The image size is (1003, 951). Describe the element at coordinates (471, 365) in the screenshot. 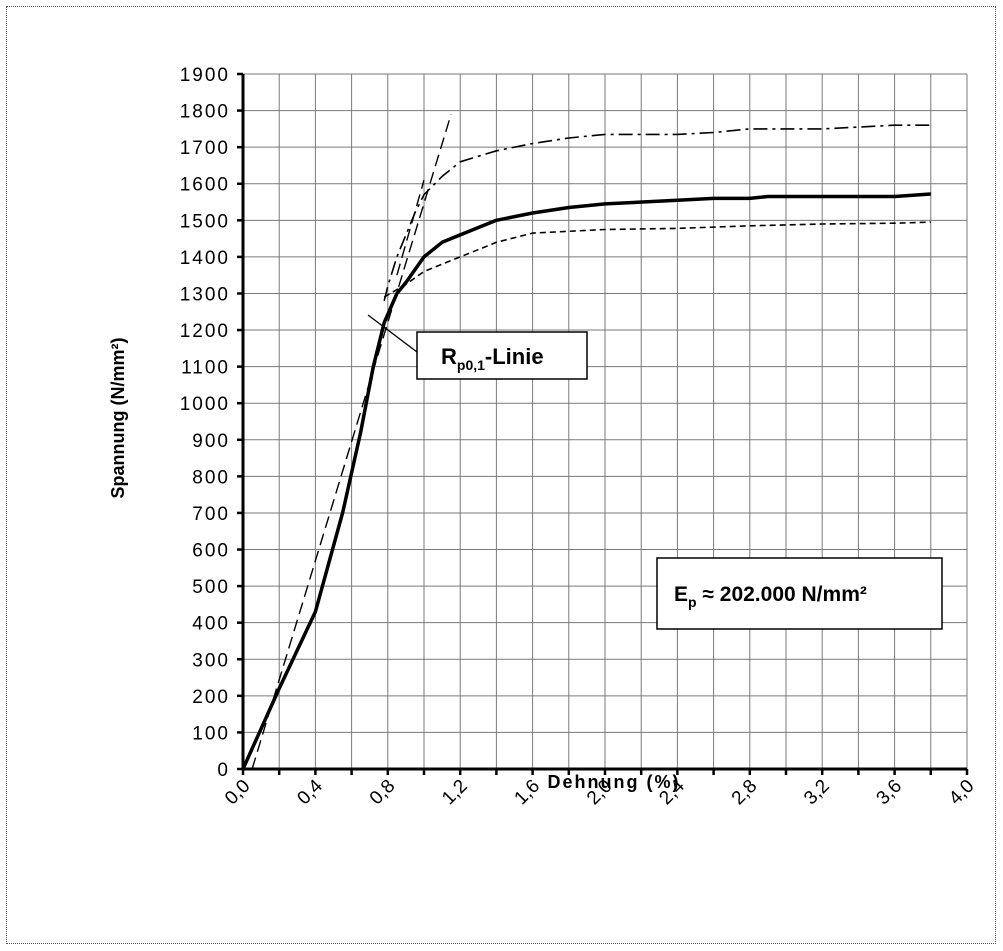

I see `rp-line-sub: p0,1` at that location.